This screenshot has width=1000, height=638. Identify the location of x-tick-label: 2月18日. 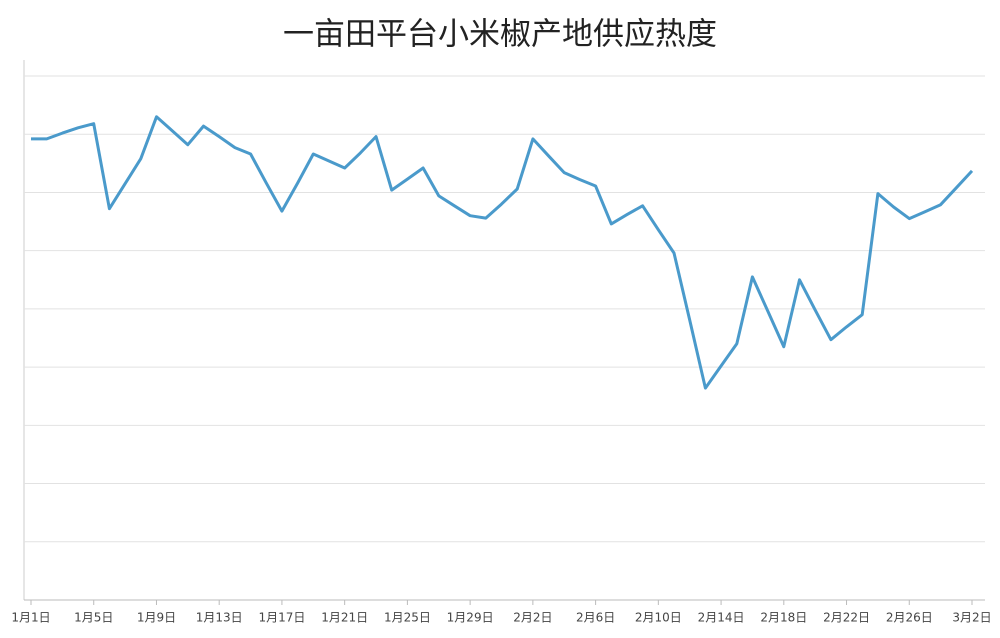
(783, 618).